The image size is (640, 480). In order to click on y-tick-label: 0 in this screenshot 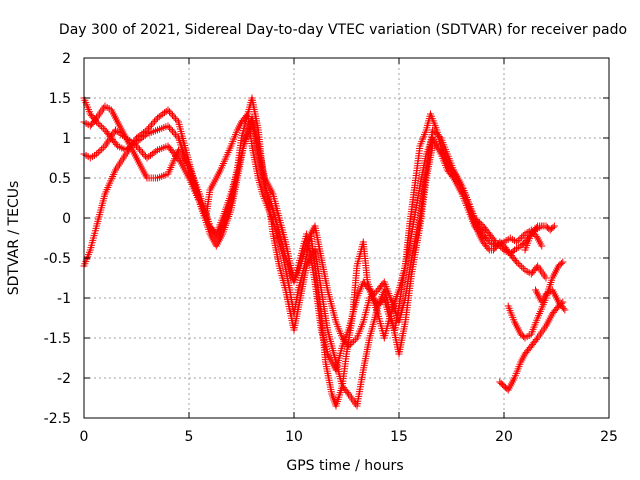, I will do `click(66, 219)`.